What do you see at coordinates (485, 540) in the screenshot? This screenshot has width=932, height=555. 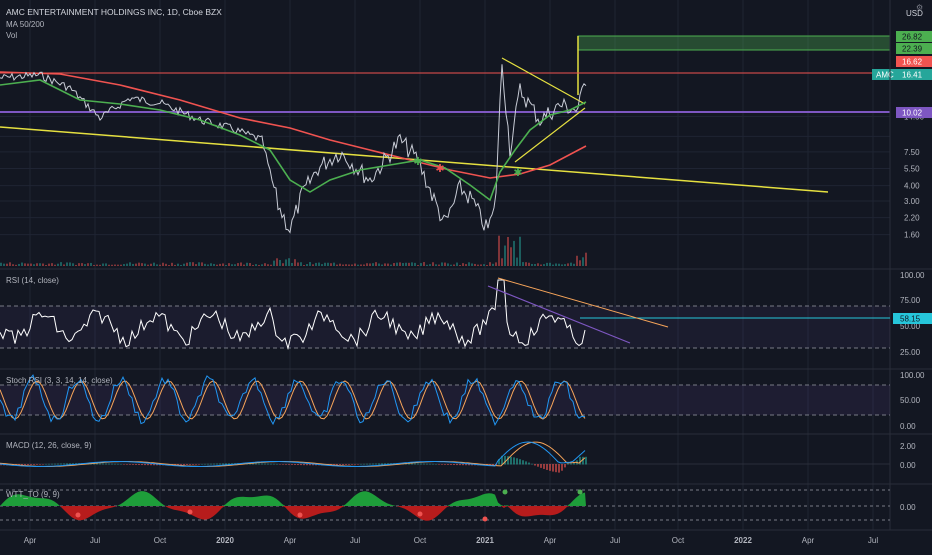 I see `time-tick-label: 2021` at bounding box center [485, 540].